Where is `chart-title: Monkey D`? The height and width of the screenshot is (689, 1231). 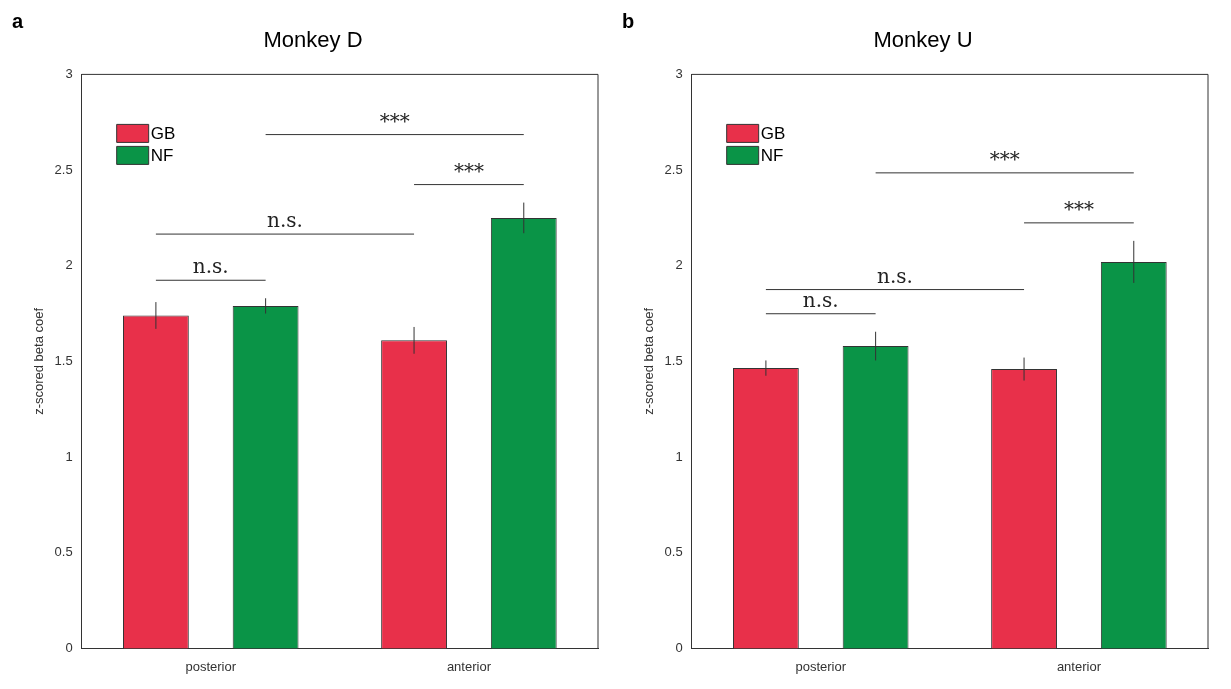 chart-title: Monkey D is located at coordinates (313, 40).